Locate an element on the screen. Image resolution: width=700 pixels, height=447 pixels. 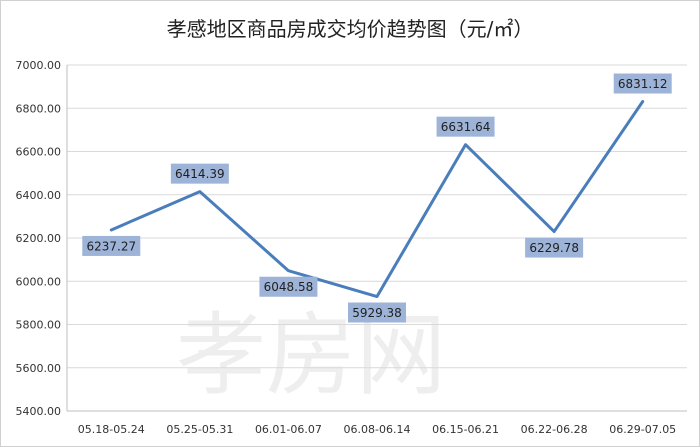
y-tick-label: 5600.00 is located at coordinates (39, 368).